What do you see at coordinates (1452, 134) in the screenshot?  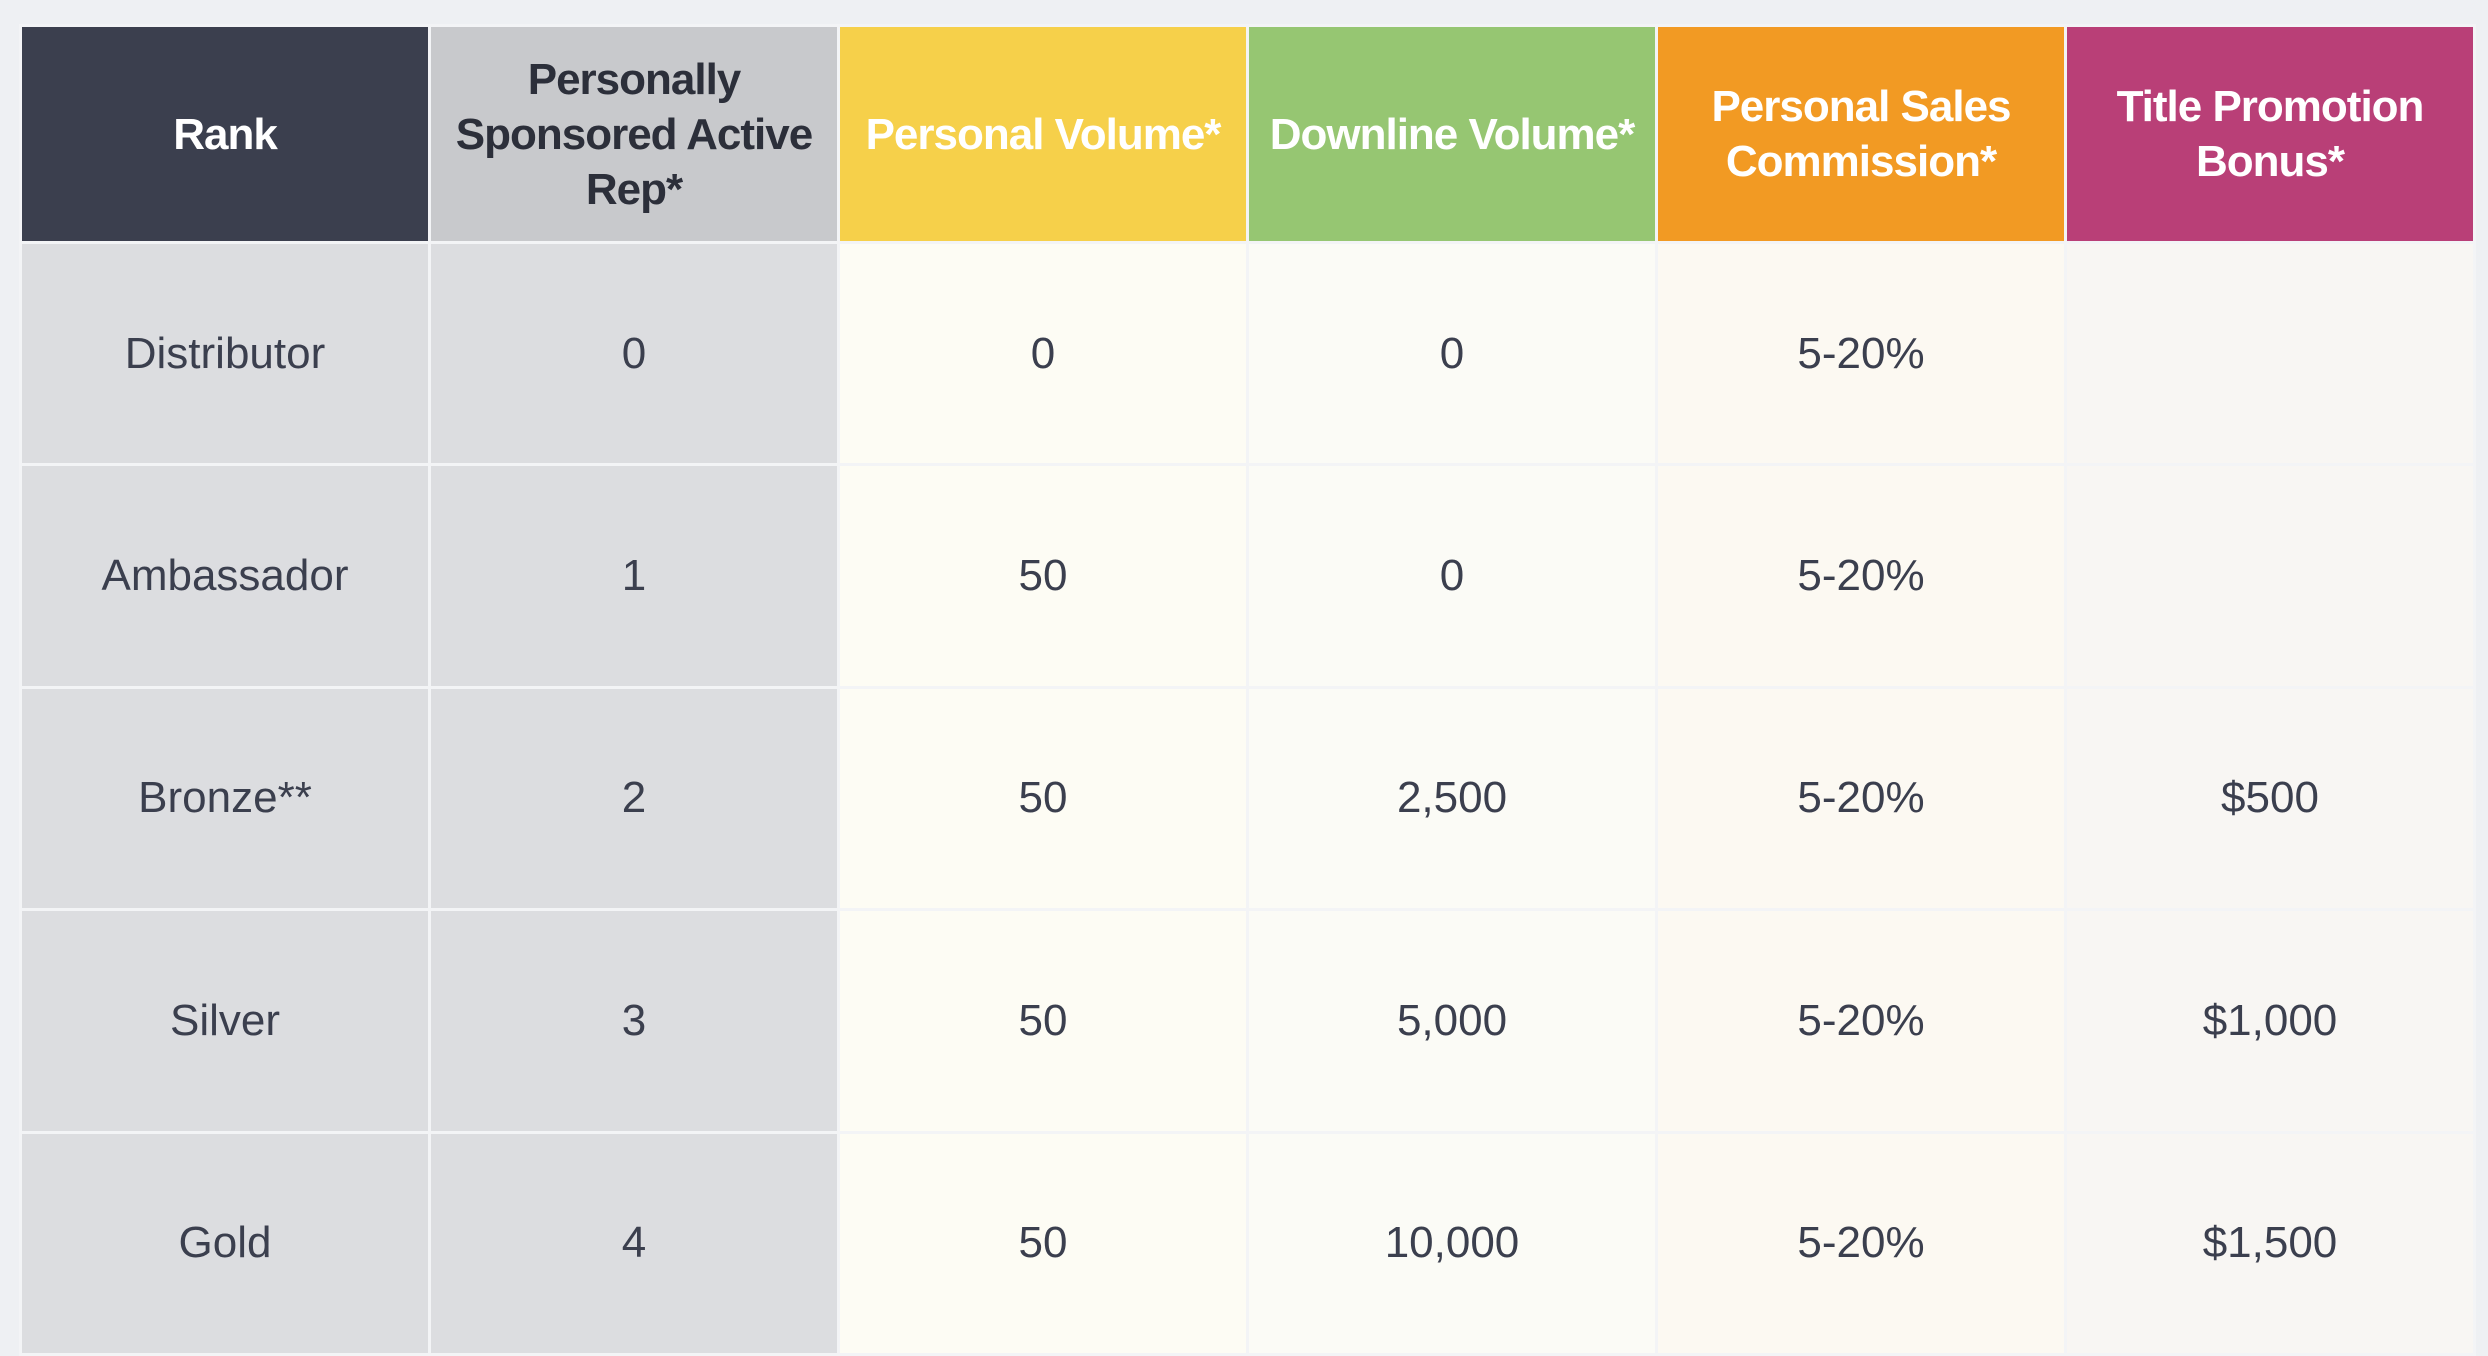 I see `header-cell: Downline Volume*` at bounding box center [1452, 134].